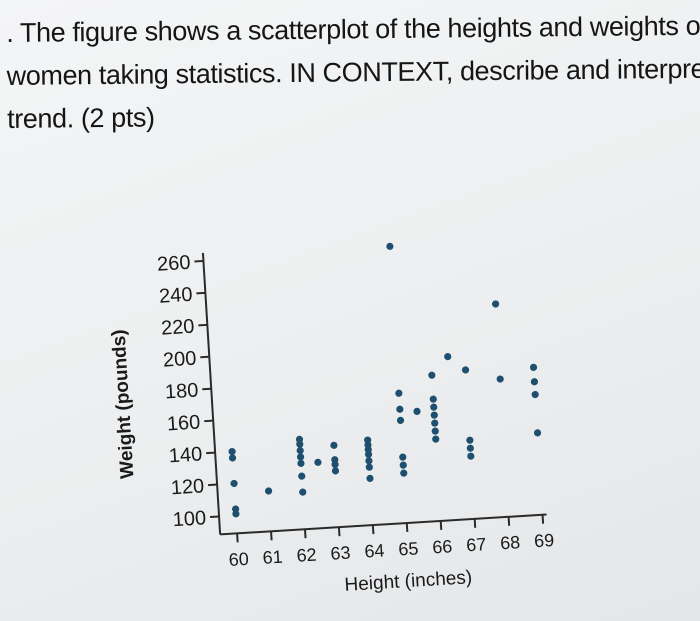  Describe the element at coordinates (306, 555) in the screenshot. I see `x-tick-label: 62` at that location.